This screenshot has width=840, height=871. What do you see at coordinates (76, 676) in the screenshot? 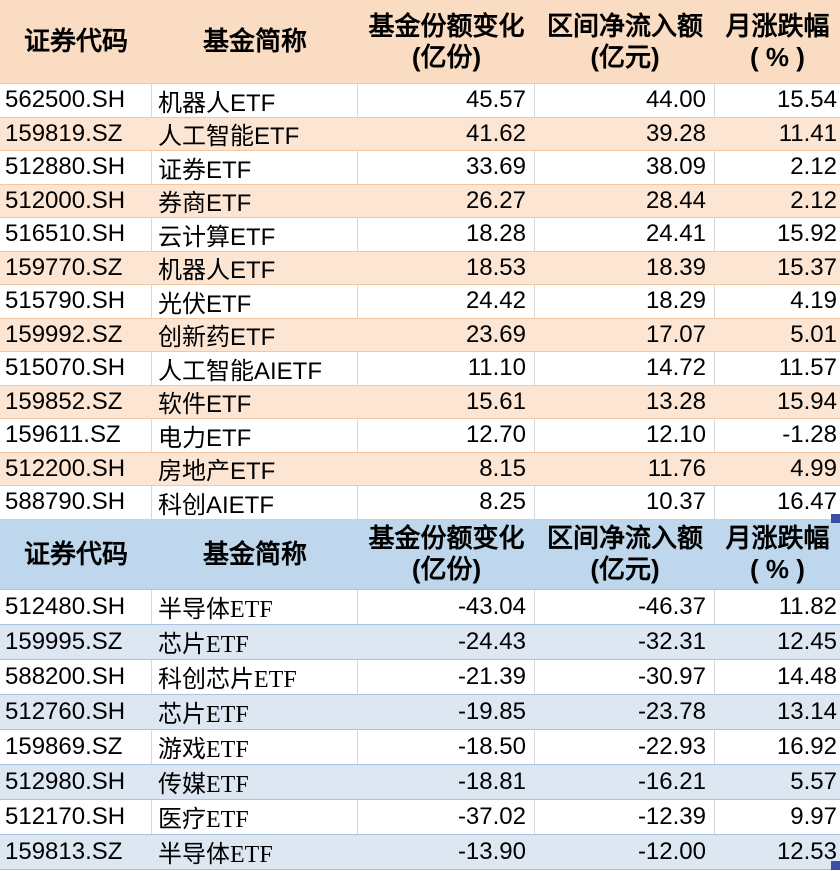
I see `code-cell: 588200.SH` at bounding box center [76, 676].